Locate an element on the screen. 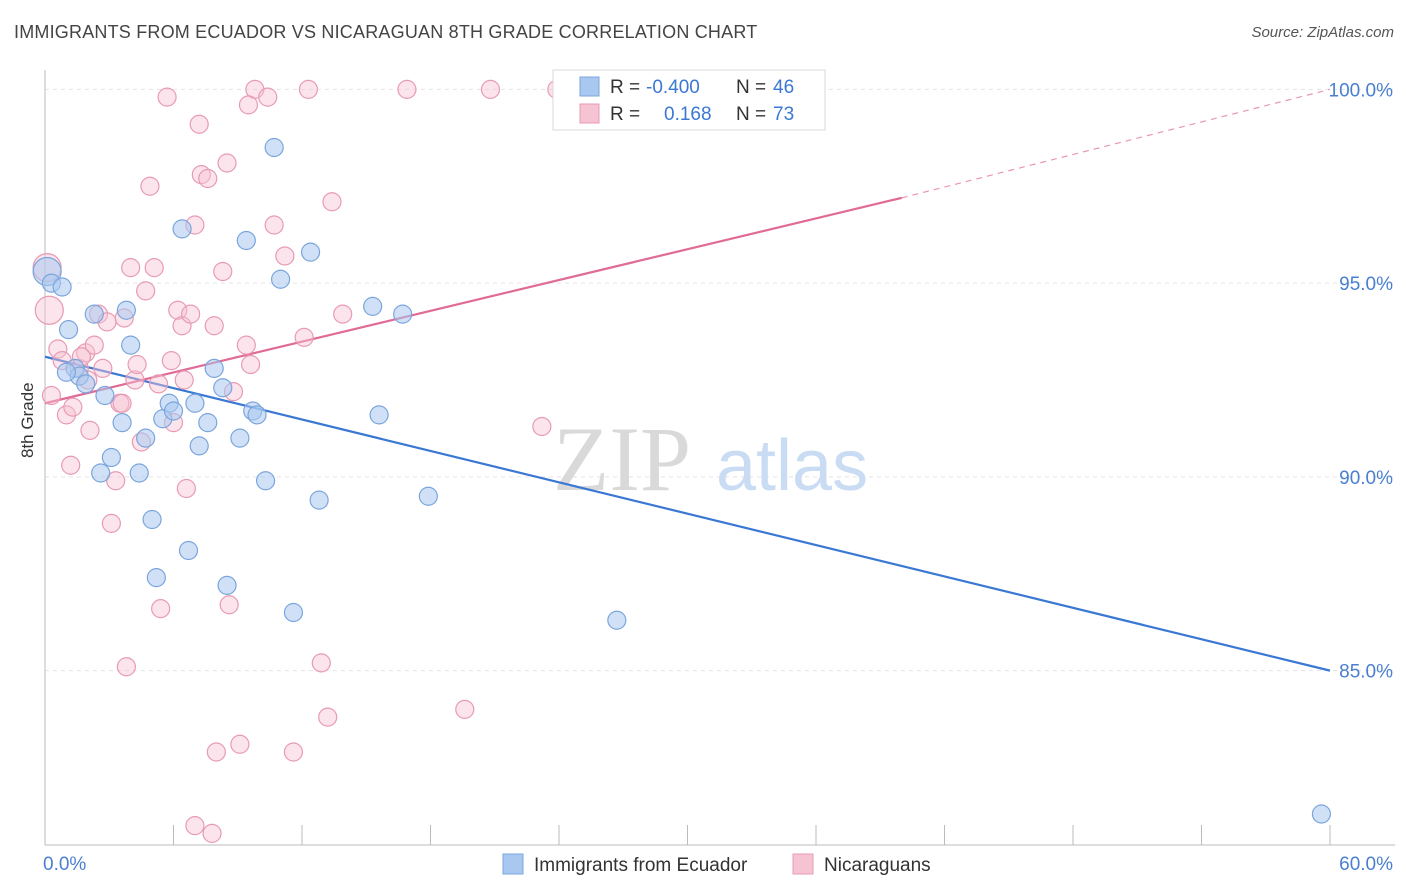 The width and height of the screenshot is (1406, 892). trend-line-nicaraguan is located at coordinates (473, 300).